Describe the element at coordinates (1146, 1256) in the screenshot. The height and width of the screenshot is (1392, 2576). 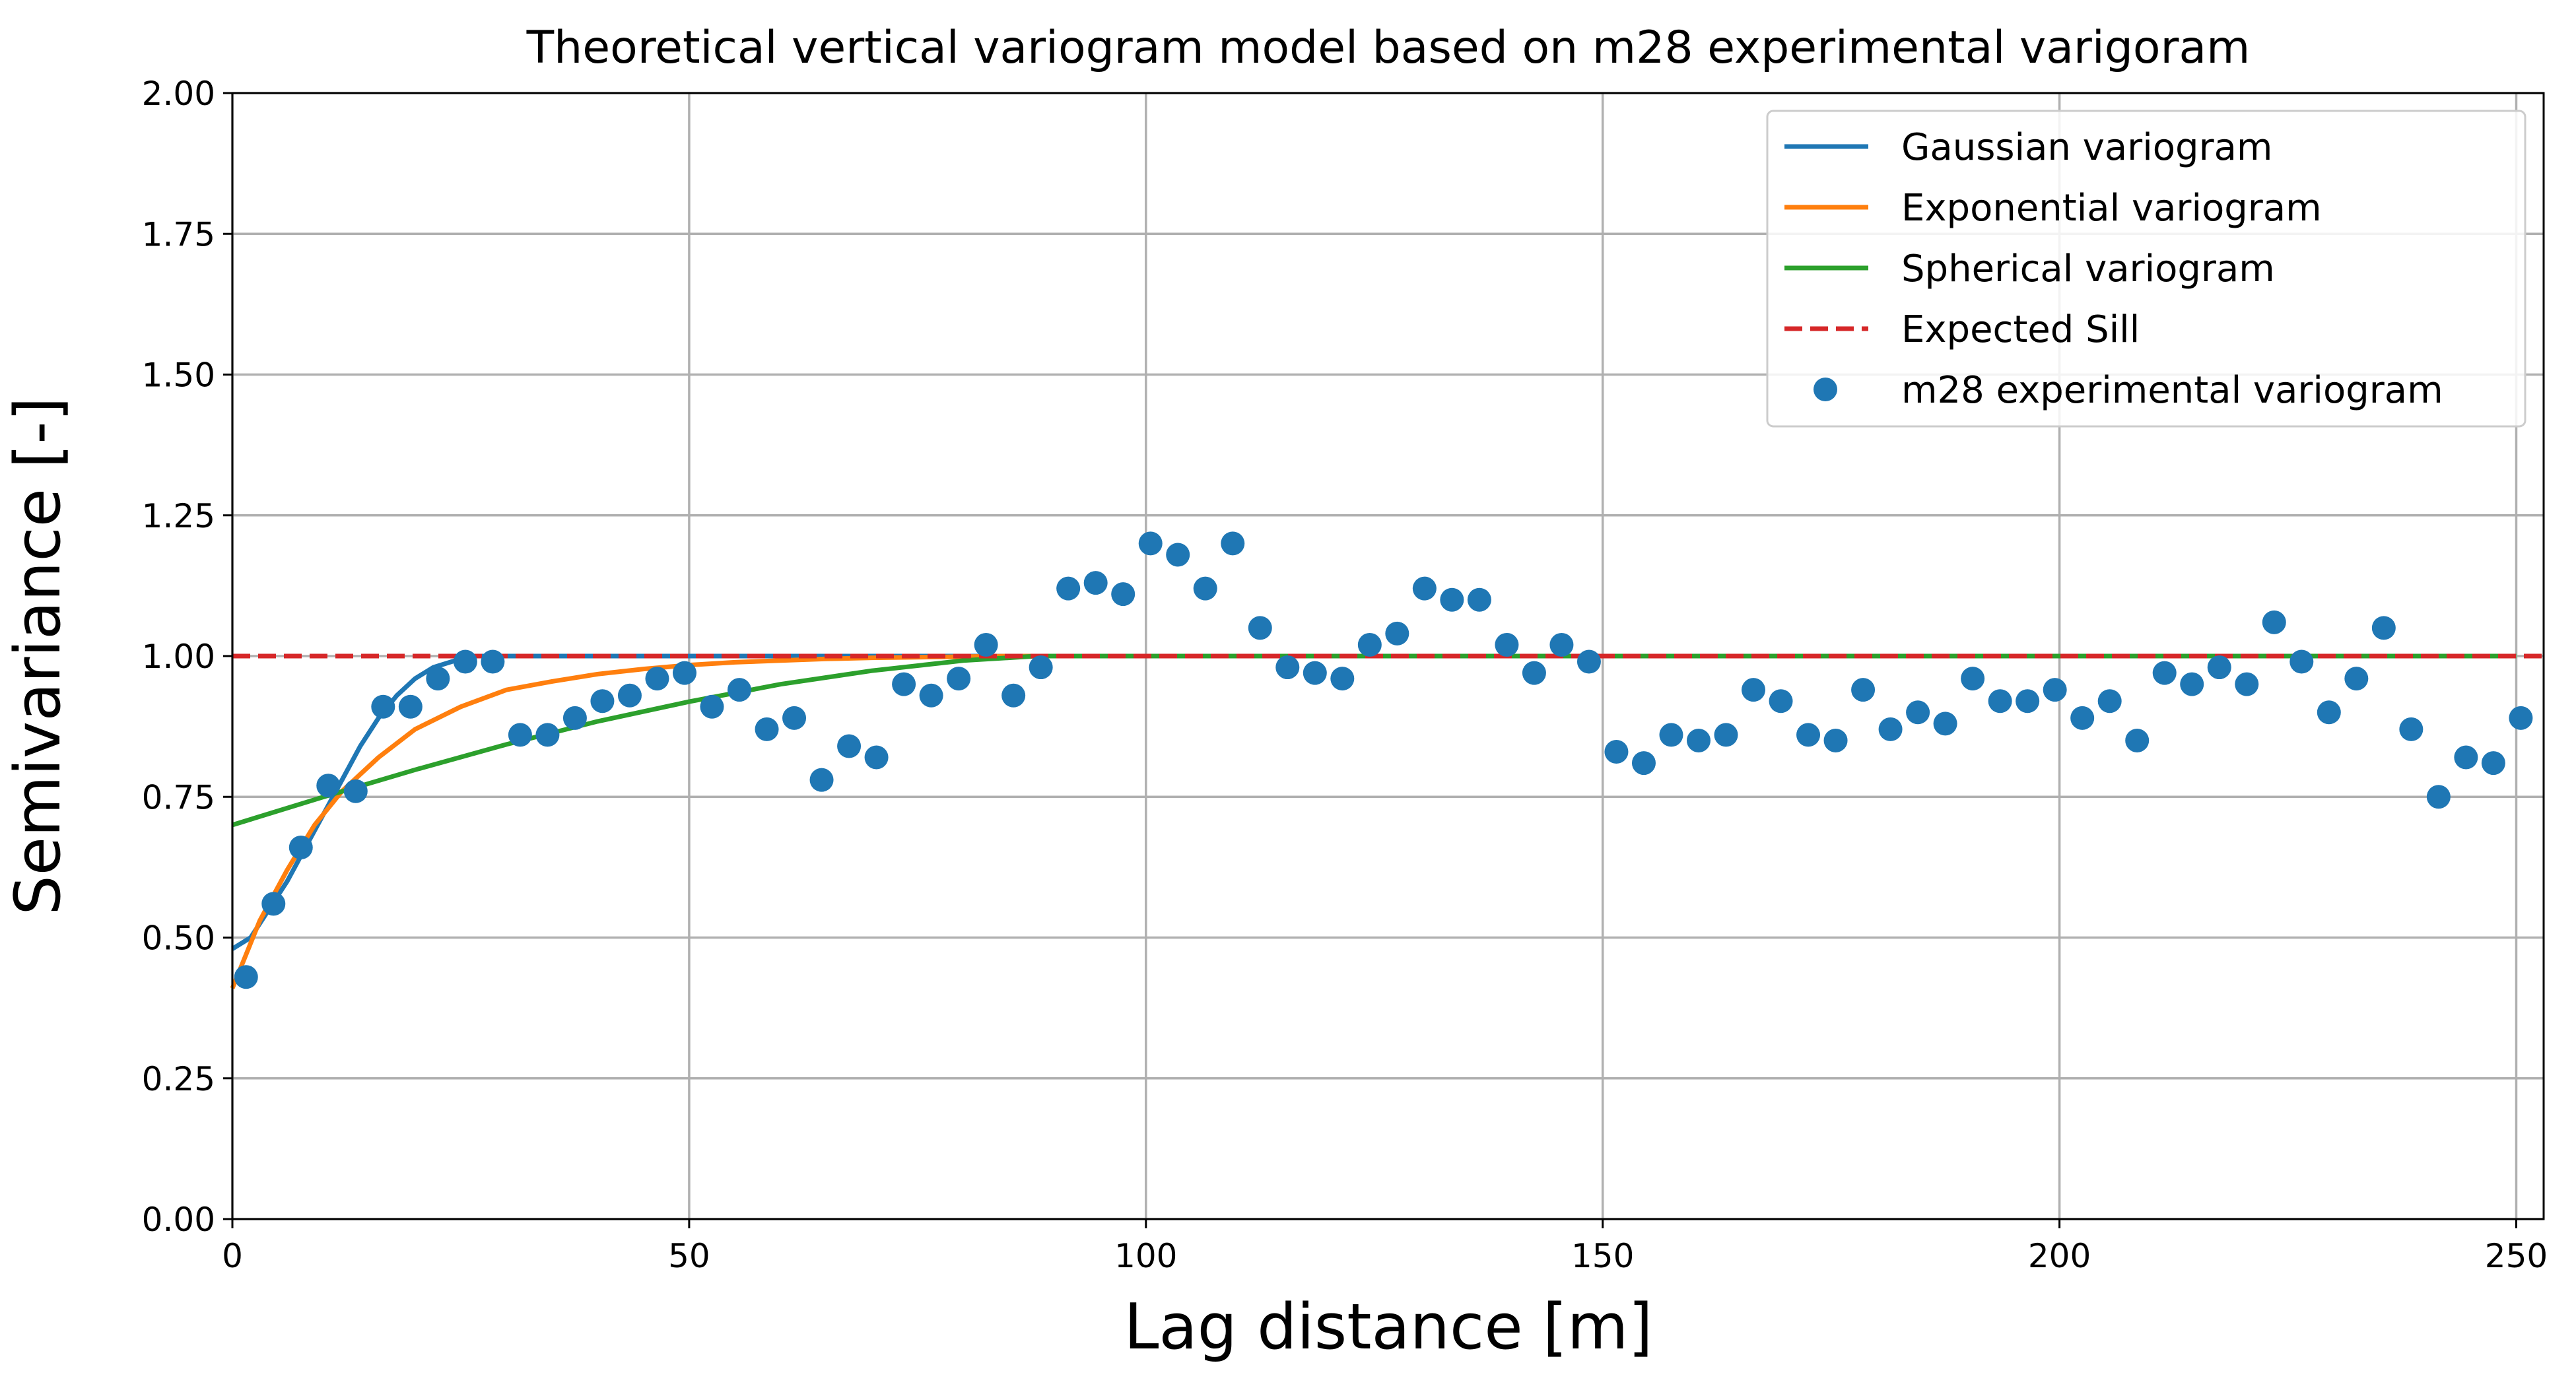
I see `x-tick-label: 100` at that location.